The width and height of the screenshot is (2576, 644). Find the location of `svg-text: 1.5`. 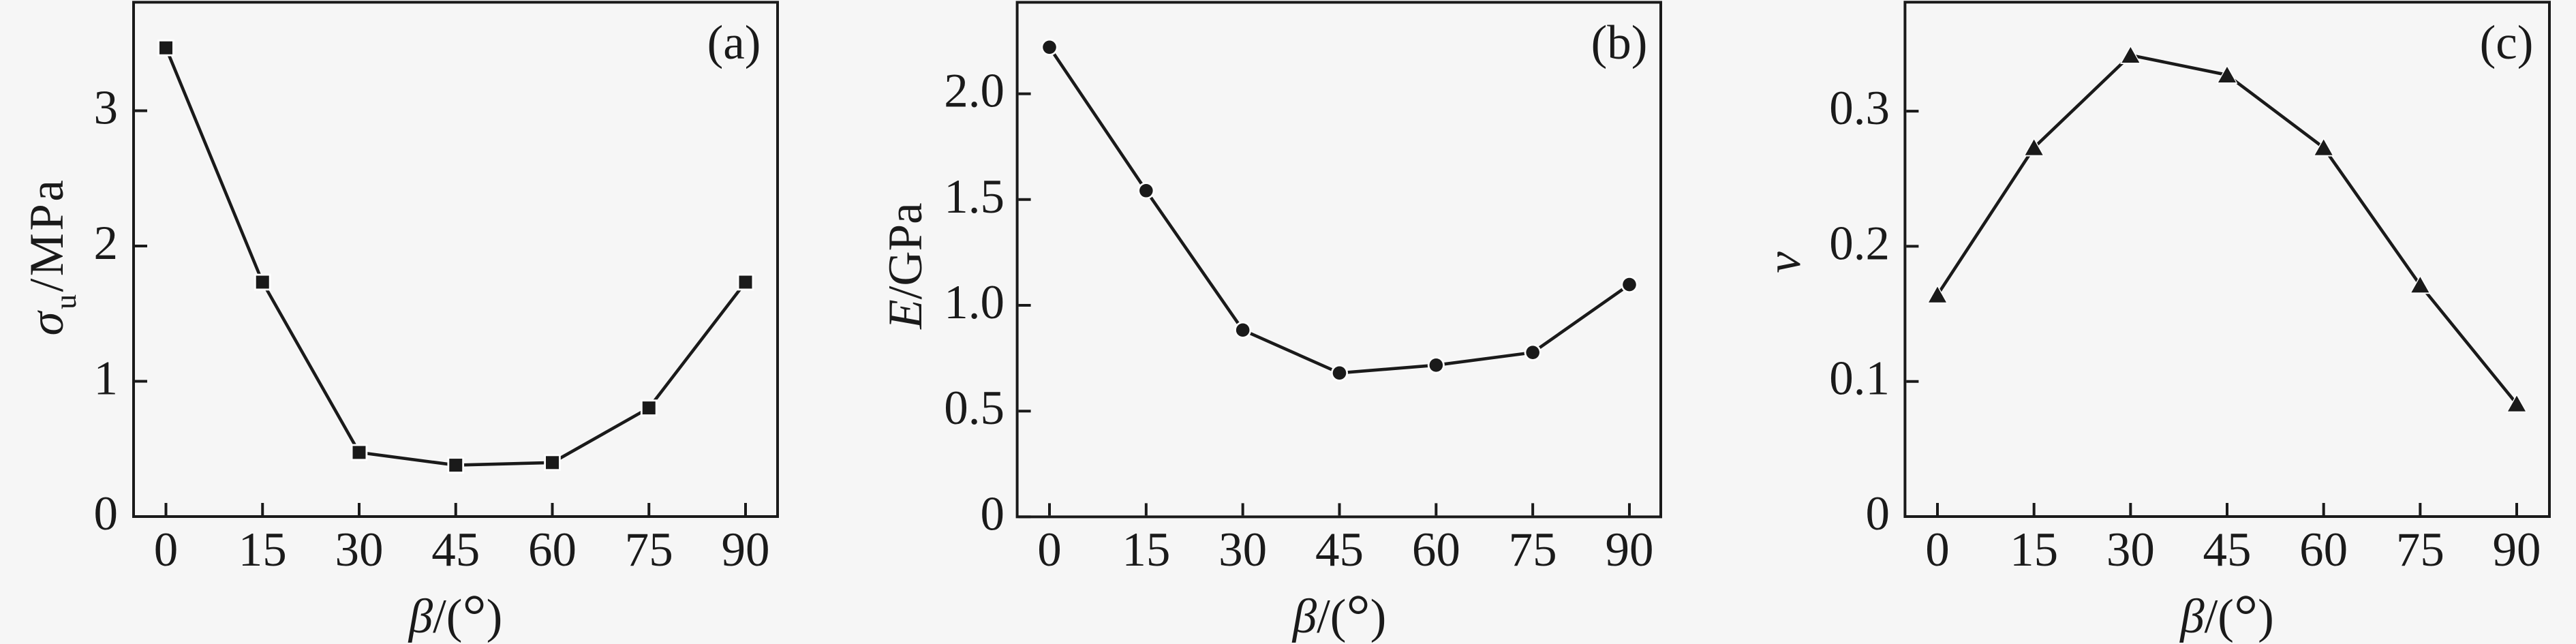

svg-text: 1.5 is located at coordinates (974, 197).